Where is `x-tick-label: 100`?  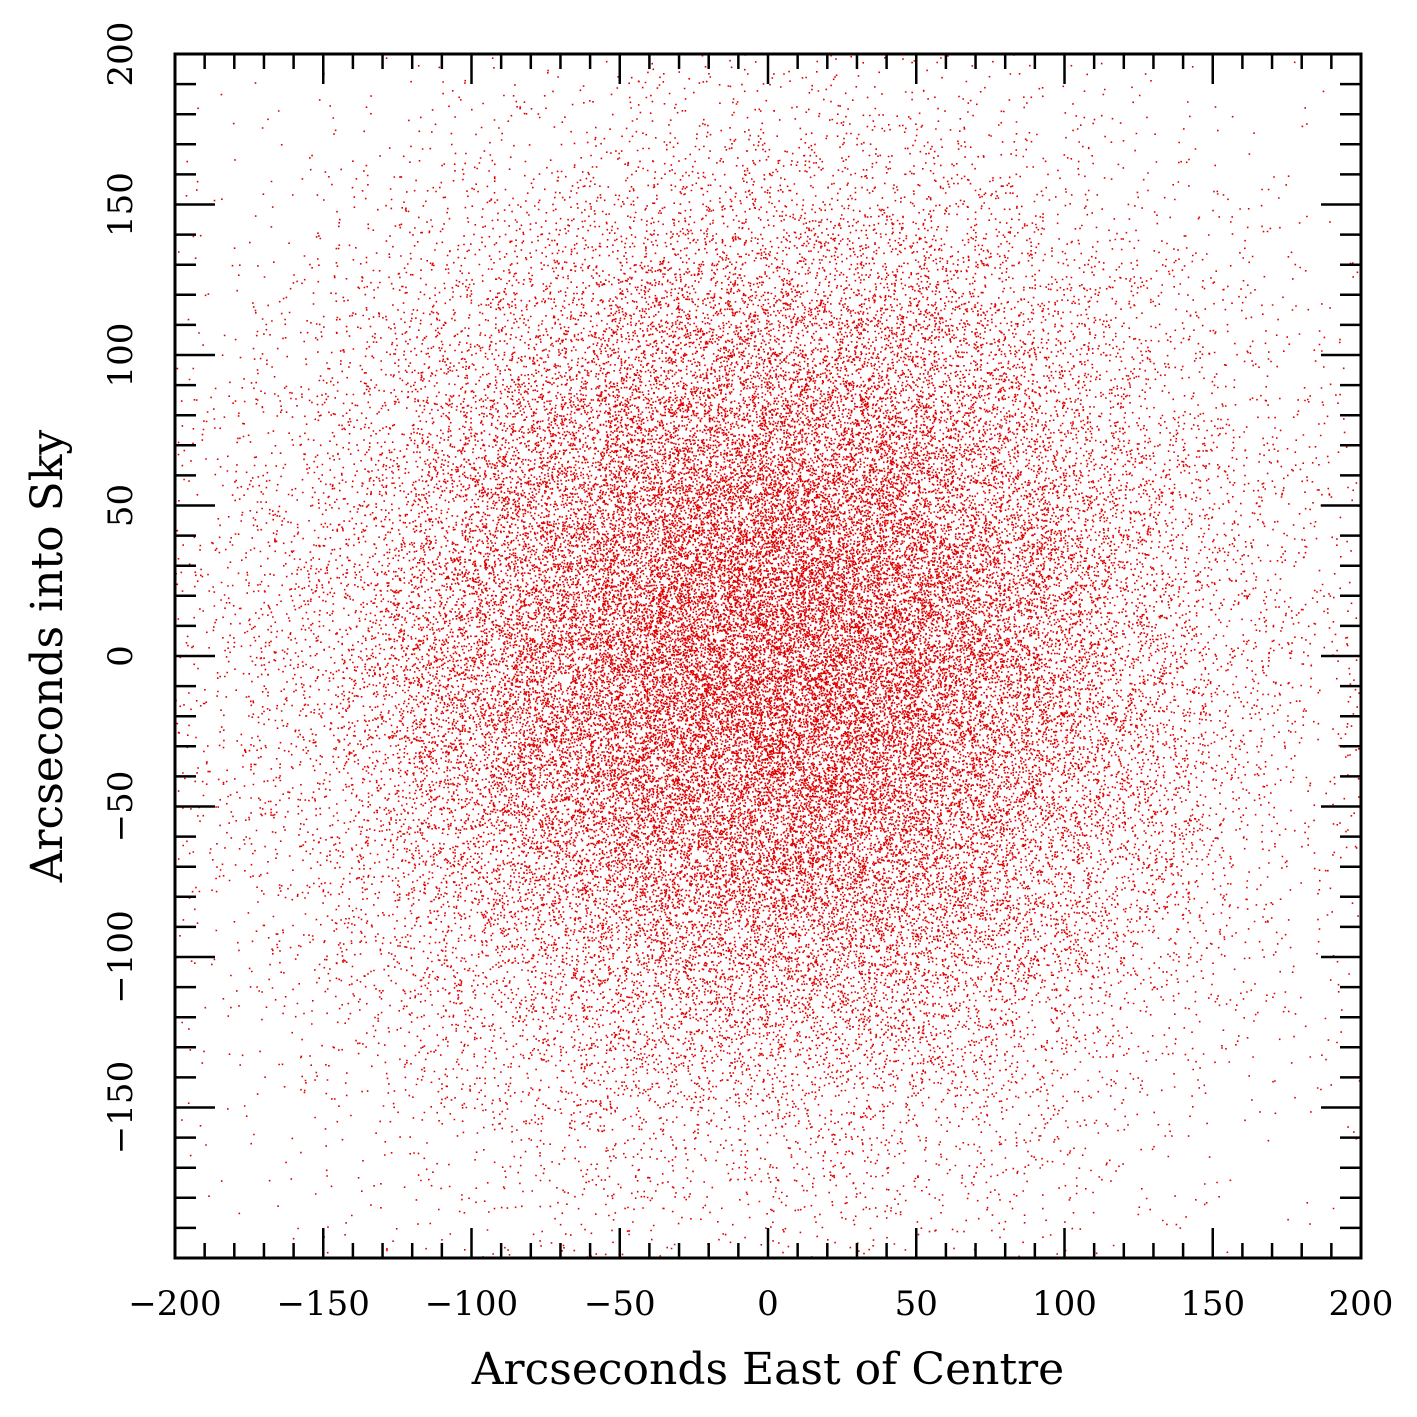 x-tick-label: 100 is located at coordinates (1064, 1304).